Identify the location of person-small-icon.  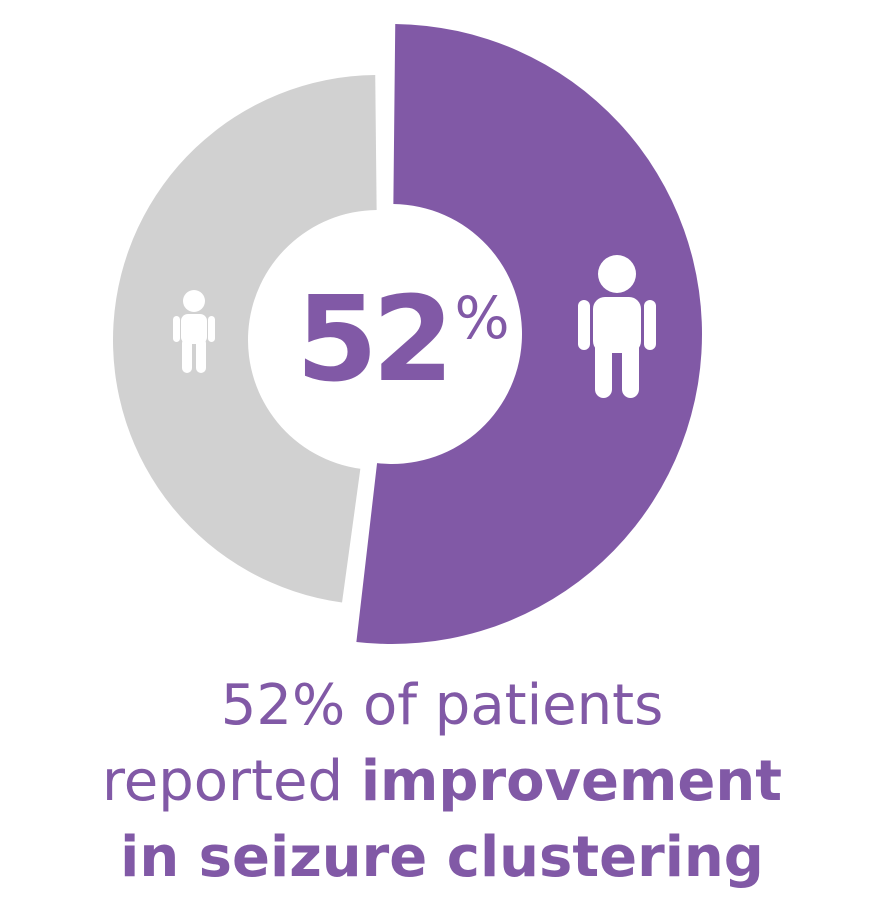
(194, 331).